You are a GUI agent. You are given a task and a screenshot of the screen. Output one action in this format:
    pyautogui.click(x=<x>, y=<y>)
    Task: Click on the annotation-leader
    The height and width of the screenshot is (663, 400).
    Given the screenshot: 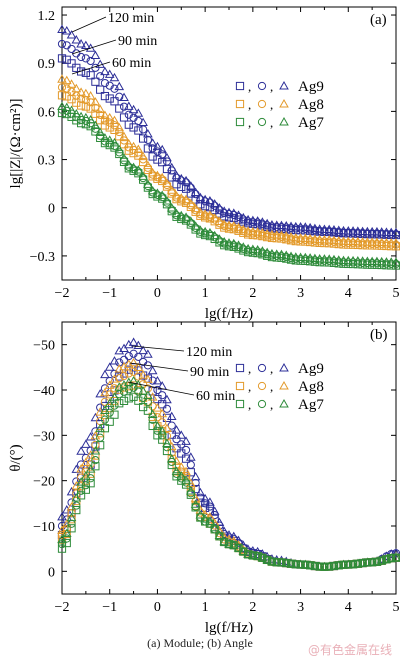 What is the action you would take?
    pyautogui.click(x=158, y=348)
    